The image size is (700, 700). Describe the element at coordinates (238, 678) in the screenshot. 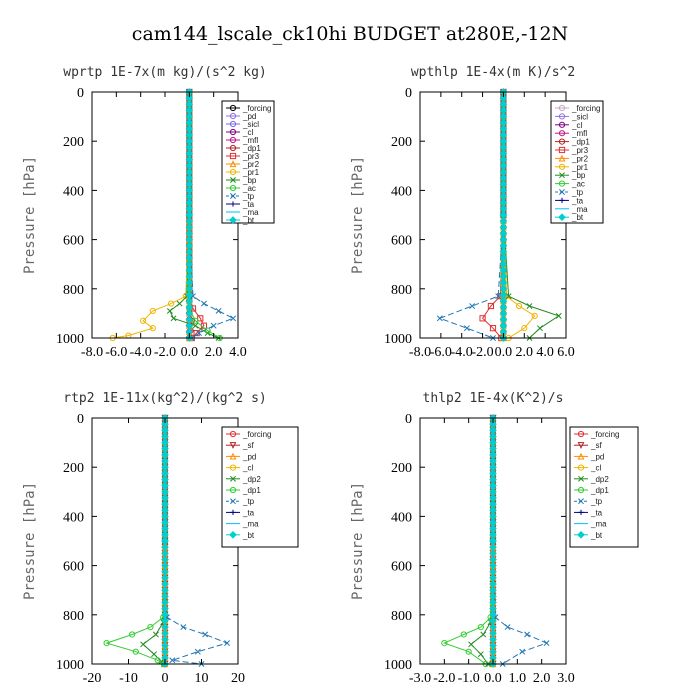

I see `x-tick-label: 20` at that location.